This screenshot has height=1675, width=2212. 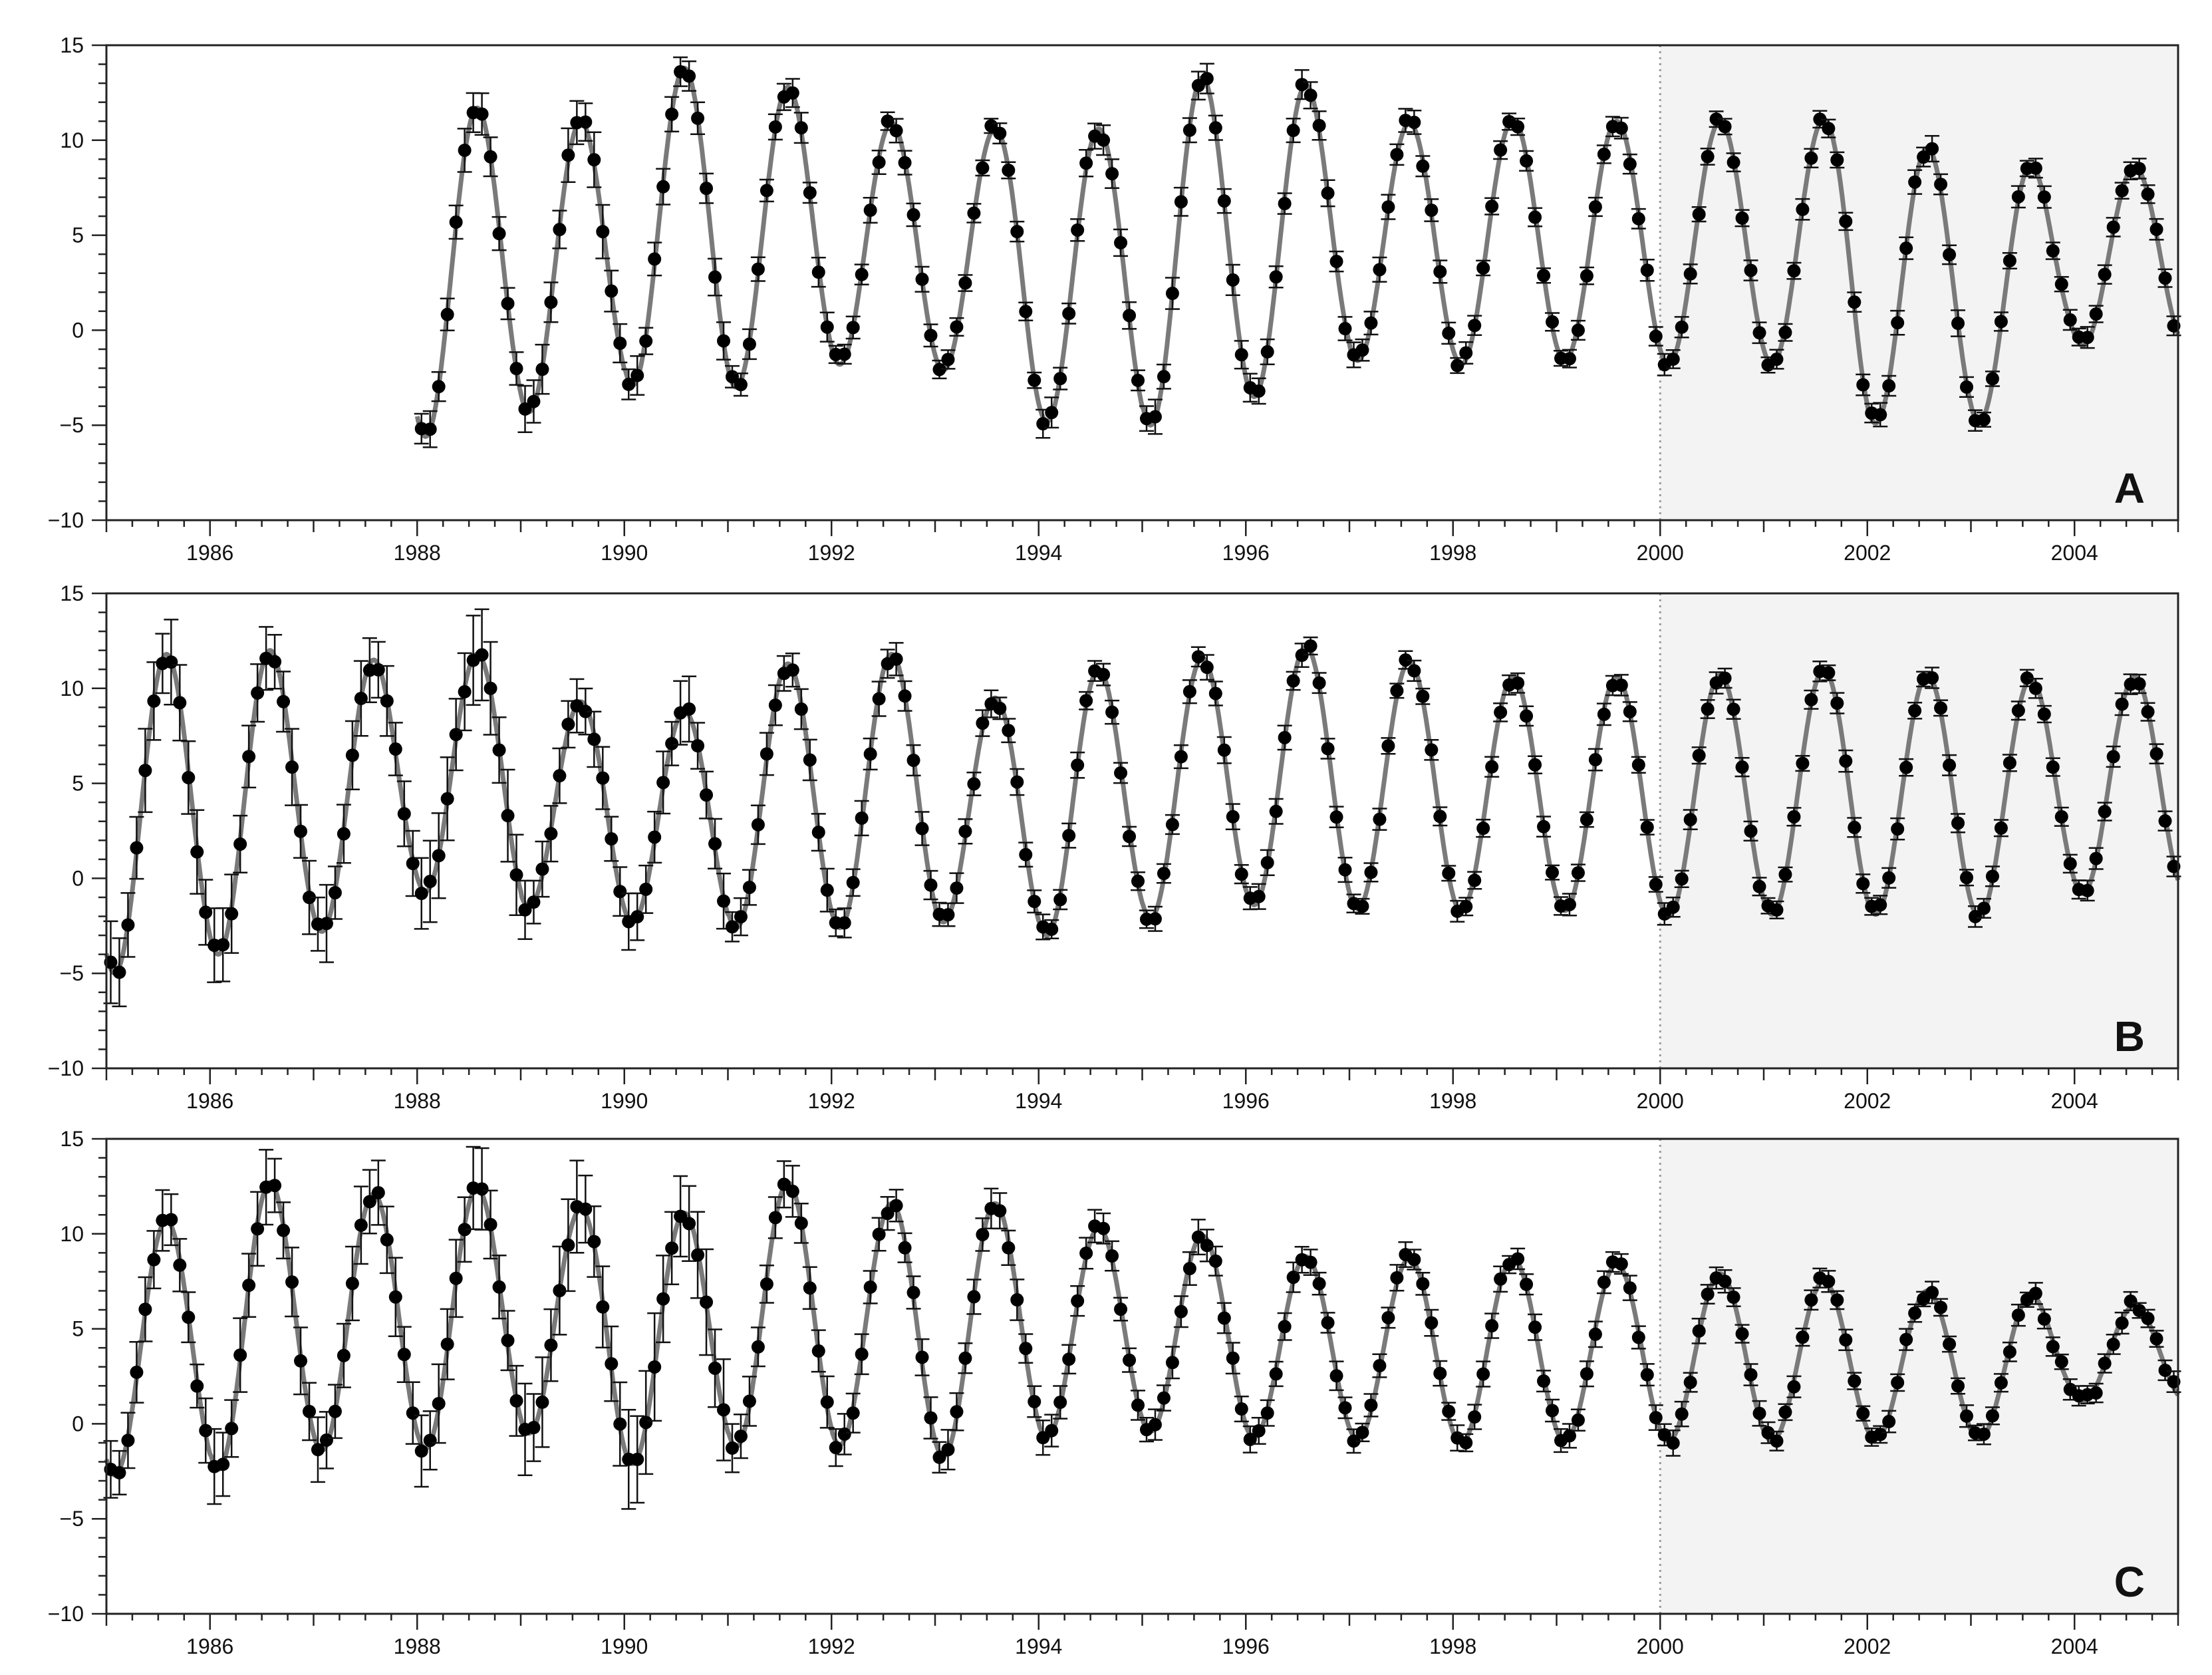 What do you see at coordinates (66, 1614) in the screenshot?
I see `y-tick-label: −10` at bounding box center [66, 1614].